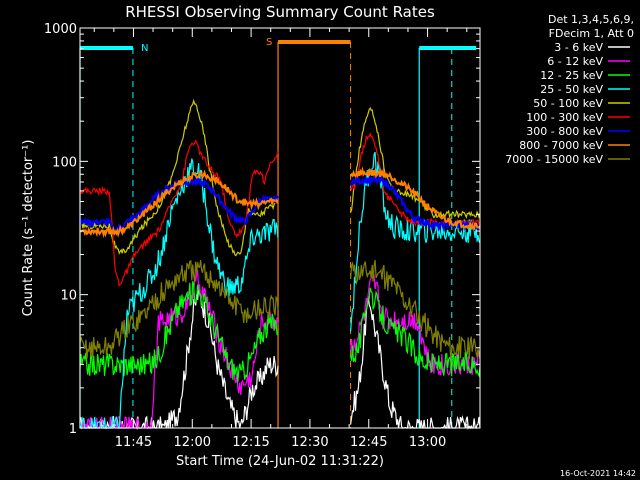  What do you see at coordinates (64, 162) in the screenshot?
I see `y-tick-label: 100` at bounding box center [64, 162].